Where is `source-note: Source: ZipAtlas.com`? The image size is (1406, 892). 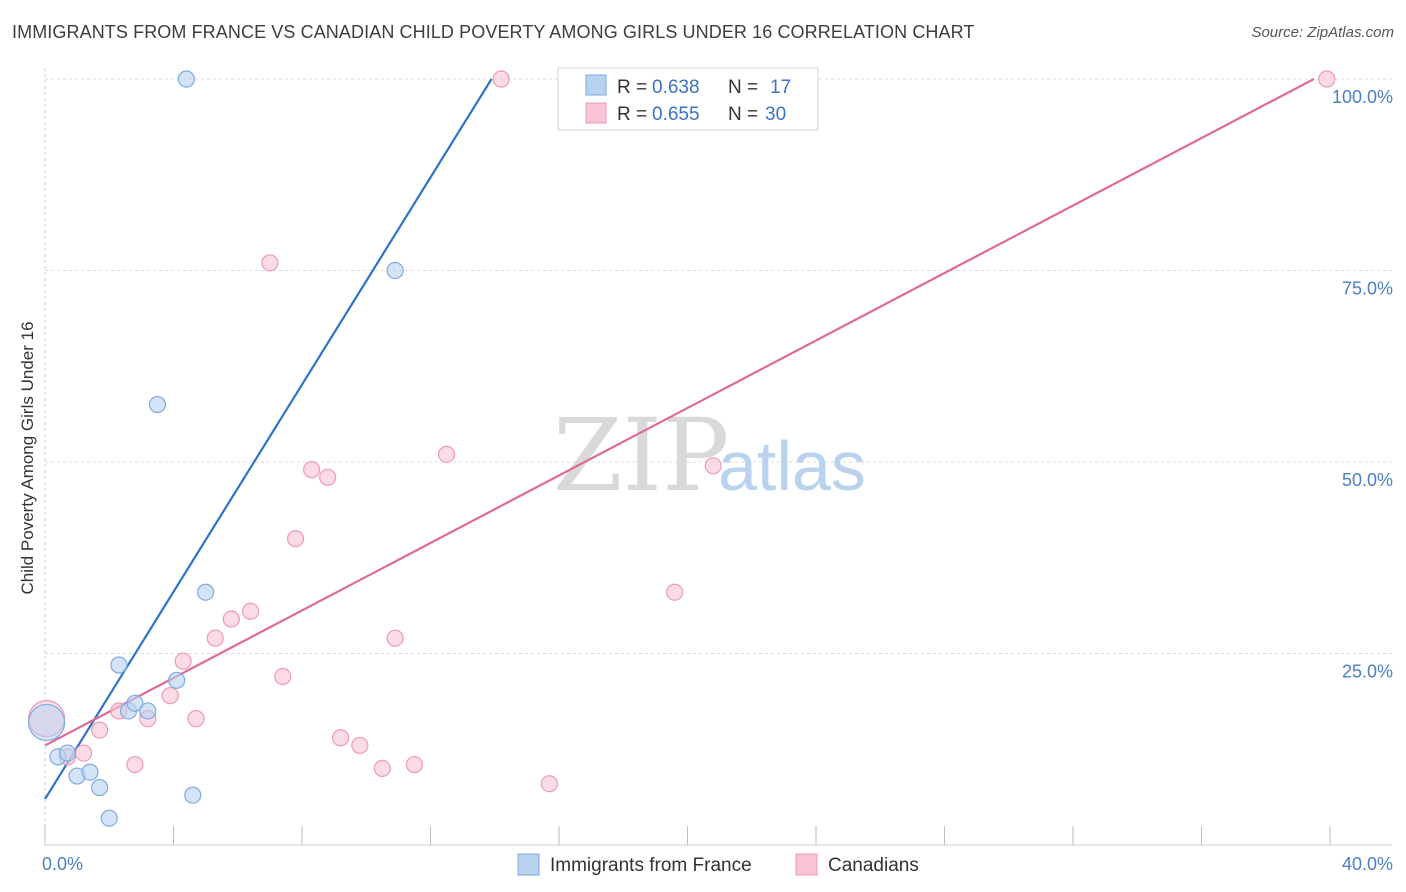
source-note: Source: ZipAtlas.com is located at coordinates (1322, 32).